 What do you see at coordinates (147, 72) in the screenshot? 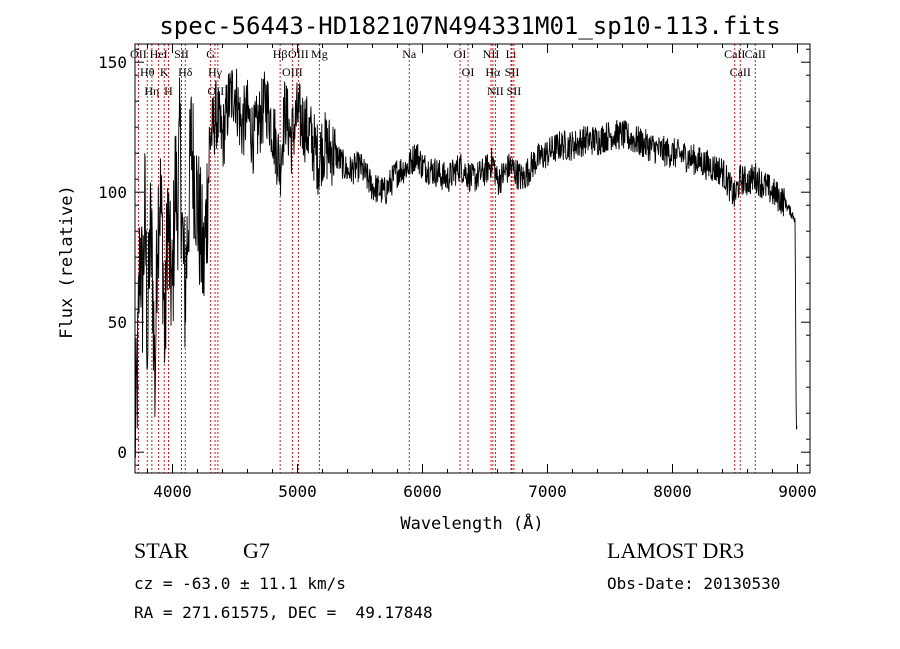
I see `line-marker-label: Hθ` at bounding box center [147, 72].